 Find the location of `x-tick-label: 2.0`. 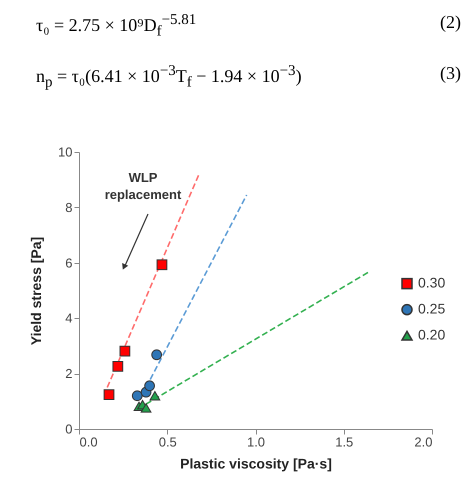

x-tick-label: 2.0 is located at coordinates (423, 442).